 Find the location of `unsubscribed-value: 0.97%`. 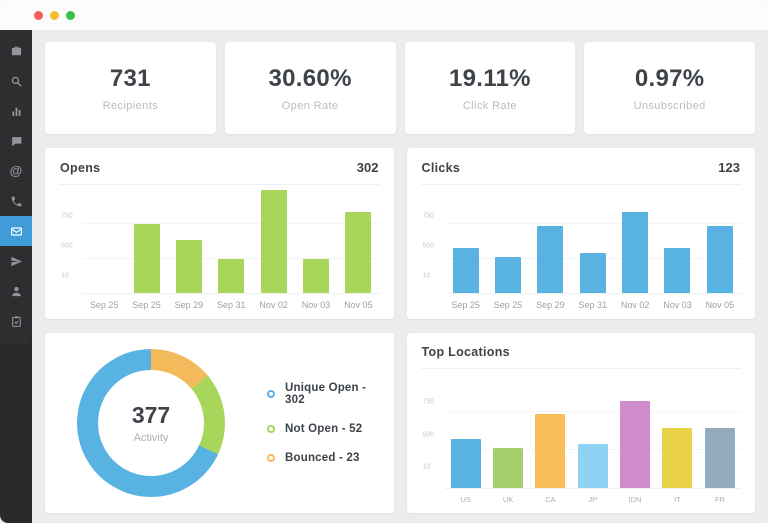

unsubscribed-value: 0.97% is located at coordinates (669, 78).